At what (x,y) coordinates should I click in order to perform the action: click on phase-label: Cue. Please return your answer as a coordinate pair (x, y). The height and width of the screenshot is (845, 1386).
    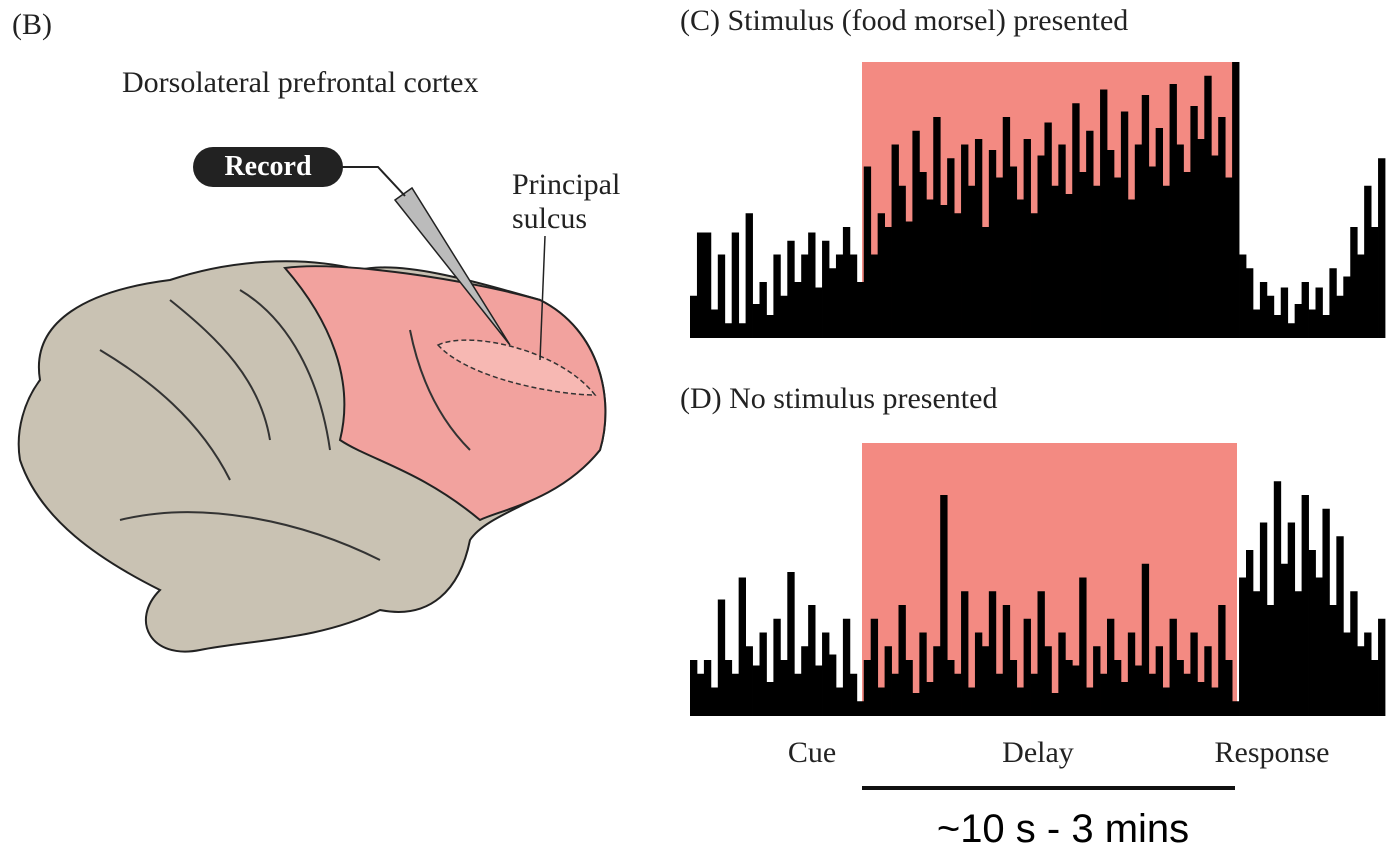
    Looking at the image, I should click on (812, 752).